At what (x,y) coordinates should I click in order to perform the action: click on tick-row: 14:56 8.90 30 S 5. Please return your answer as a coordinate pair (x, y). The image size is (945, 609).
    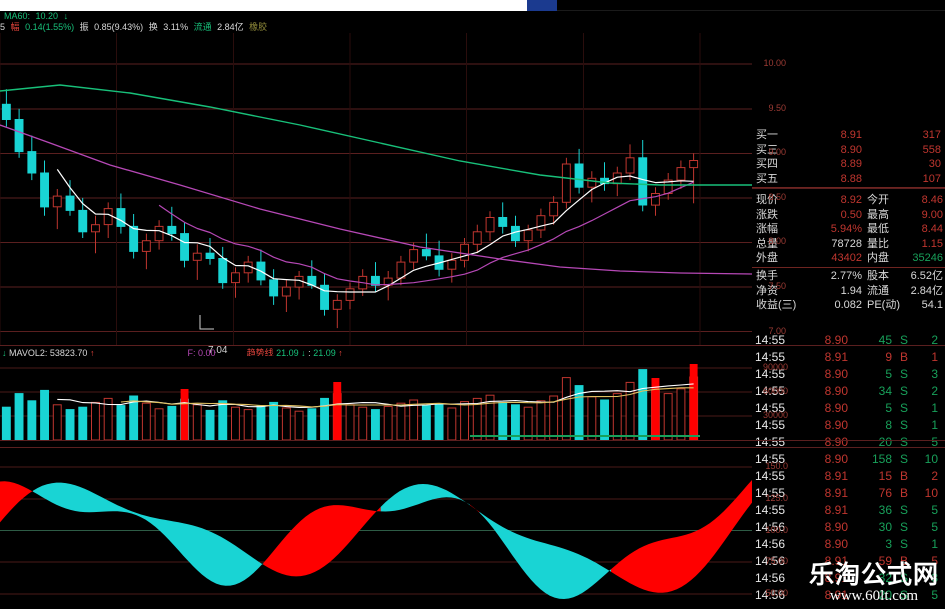
    Looking at the image, I should click on (848, 527).